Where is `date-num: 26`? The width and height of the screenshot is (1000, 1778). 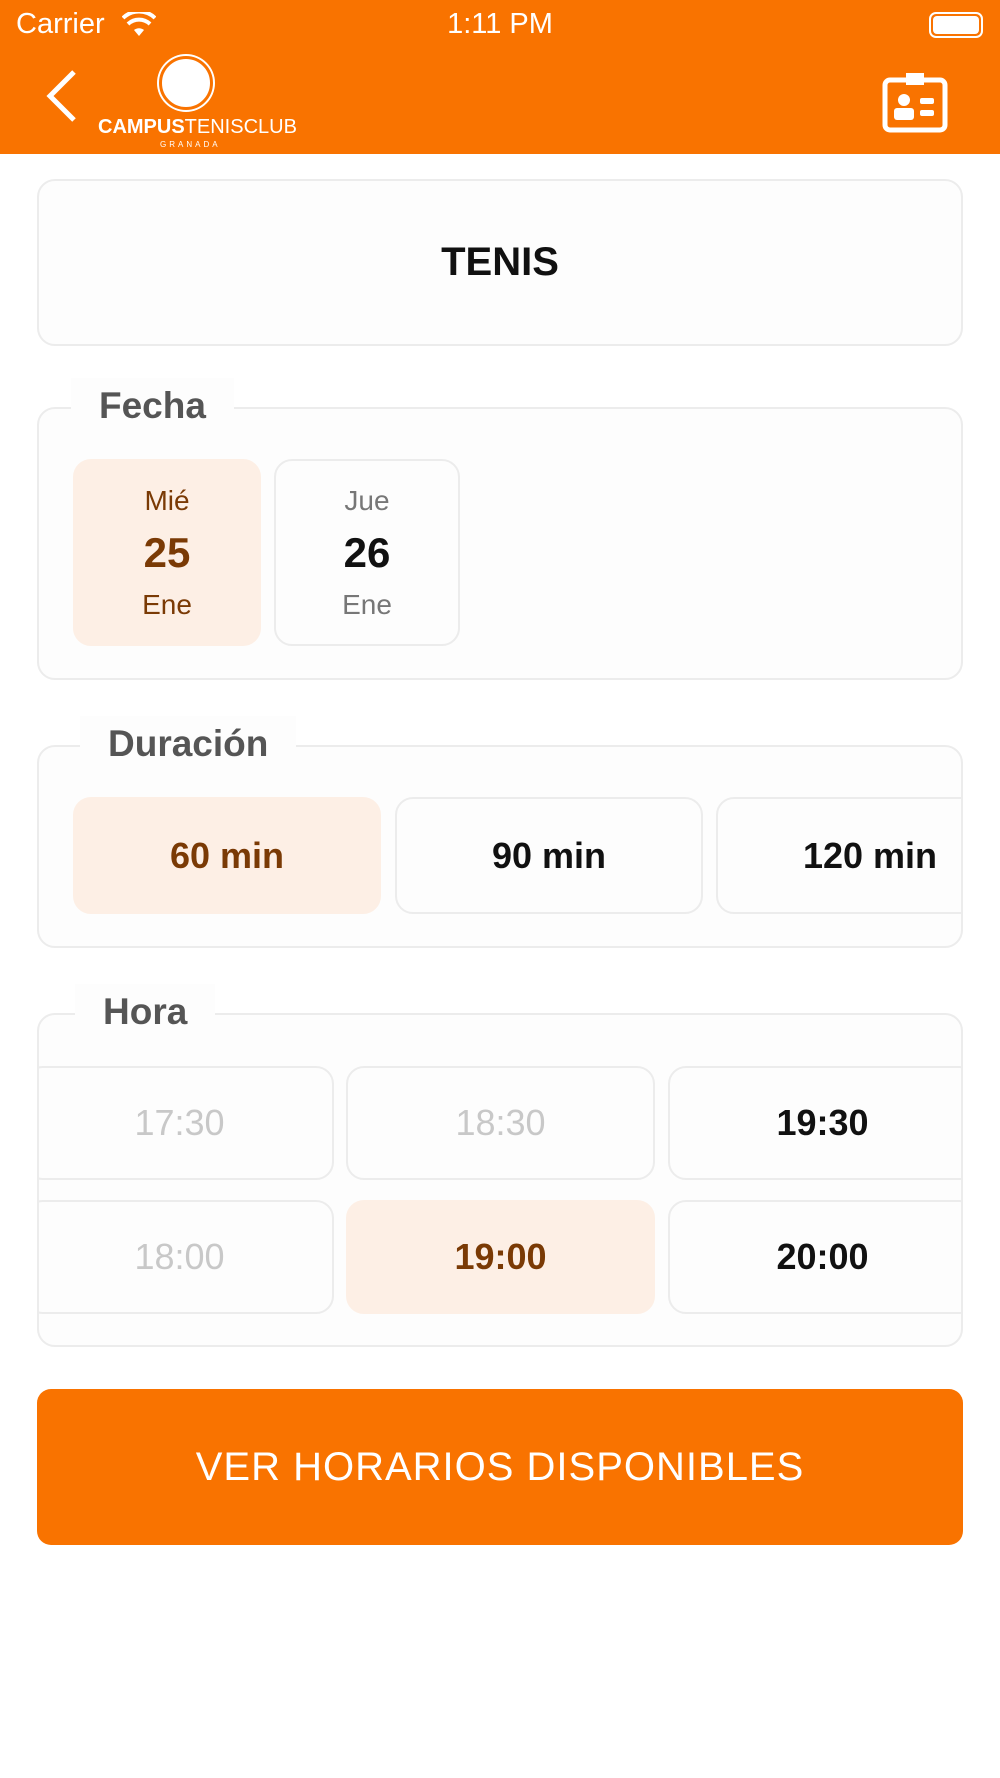
date-num: 26 is located at coordinates (367, 552).